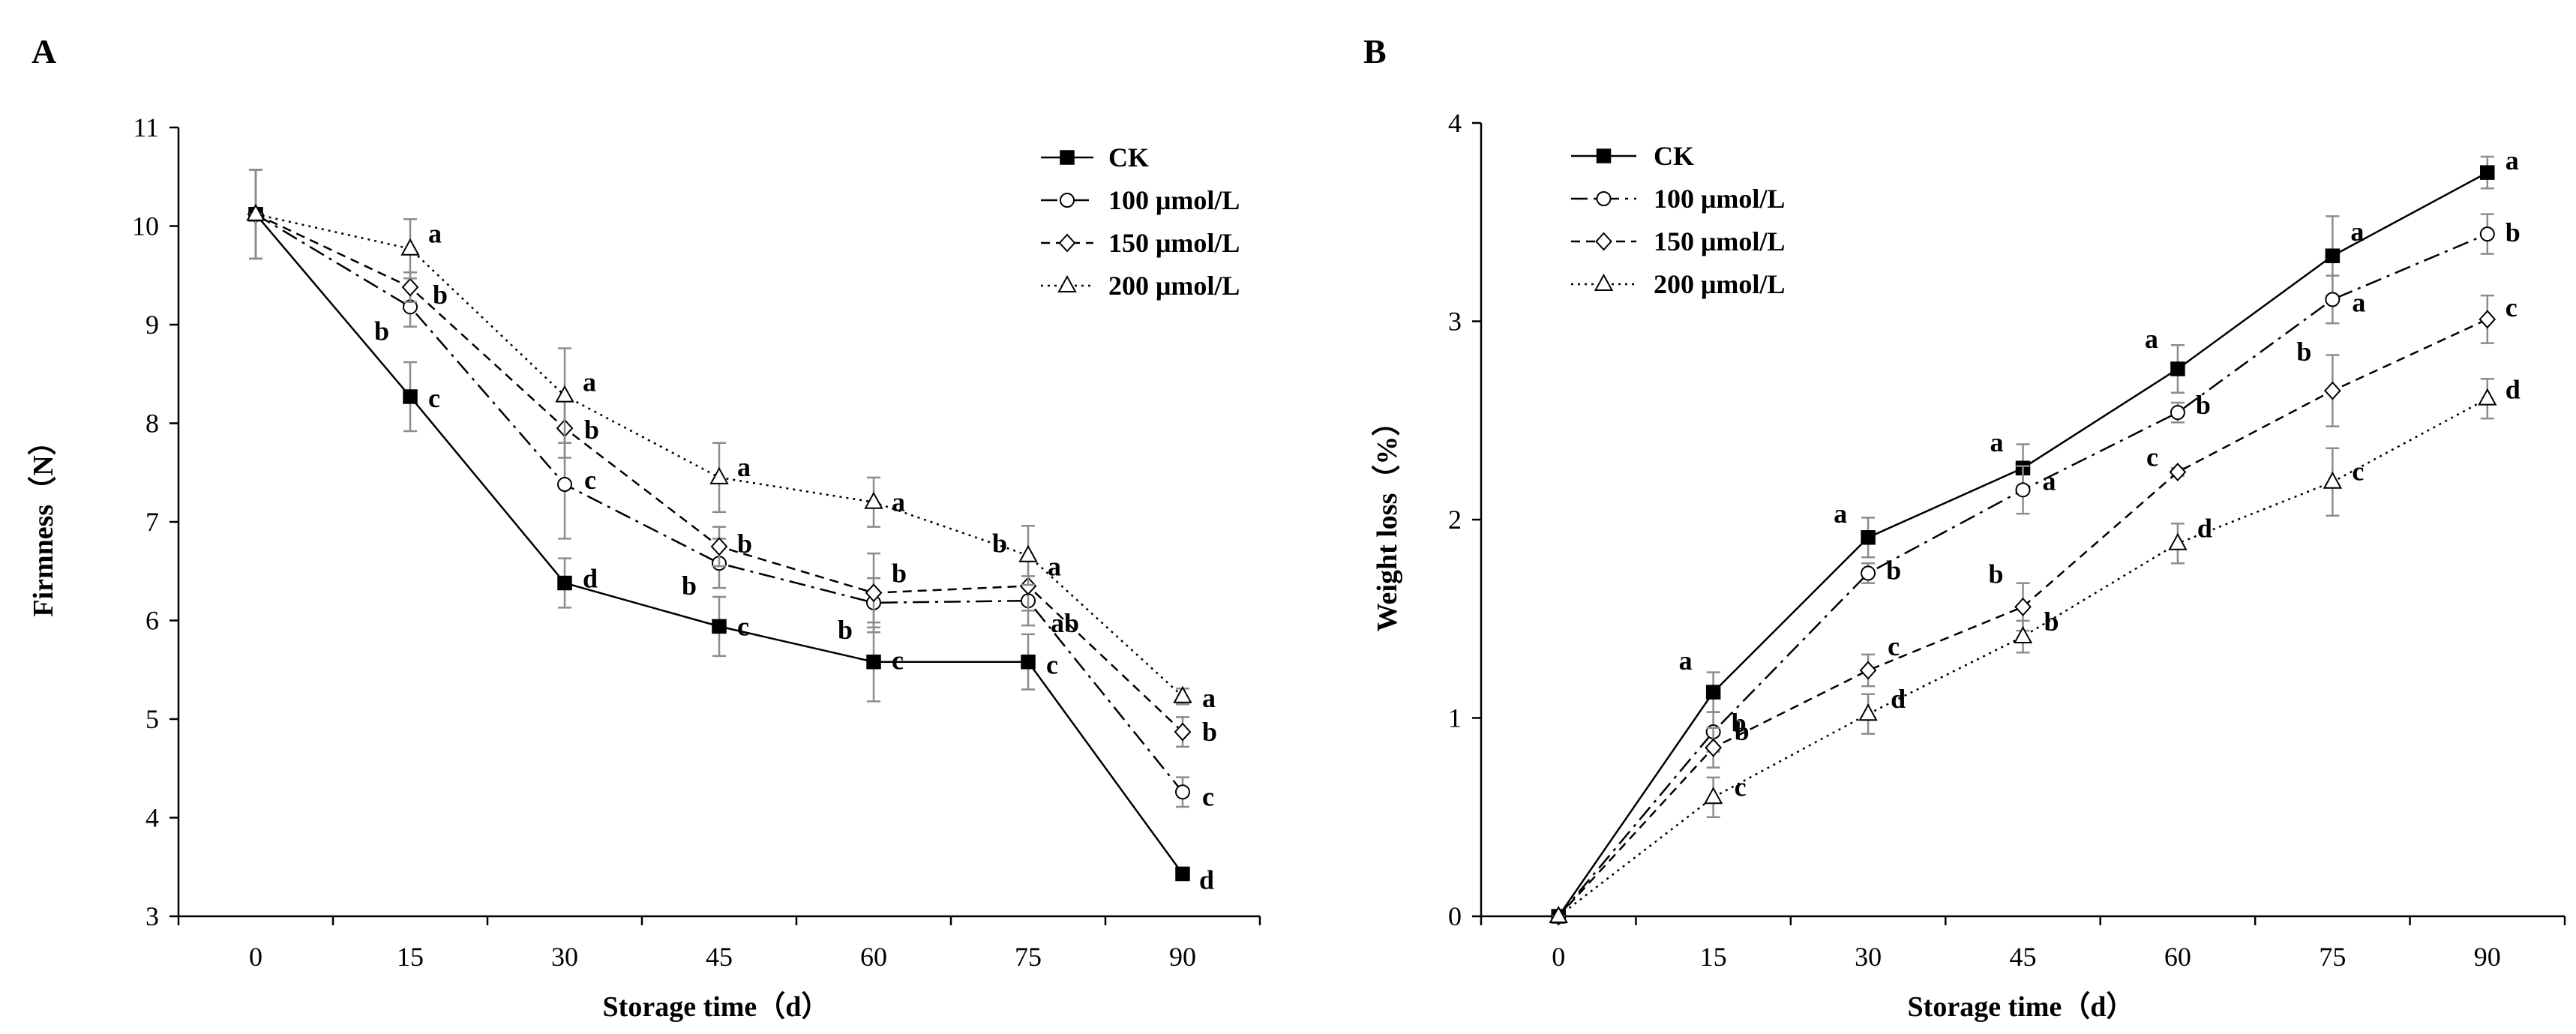 This screenshot has height=1034, width=2576. What do you see at coordinates (1455, 520) in the screenshot?
I see `panel-b-y-tick-label: 2` at bounding box center [1455, 520].